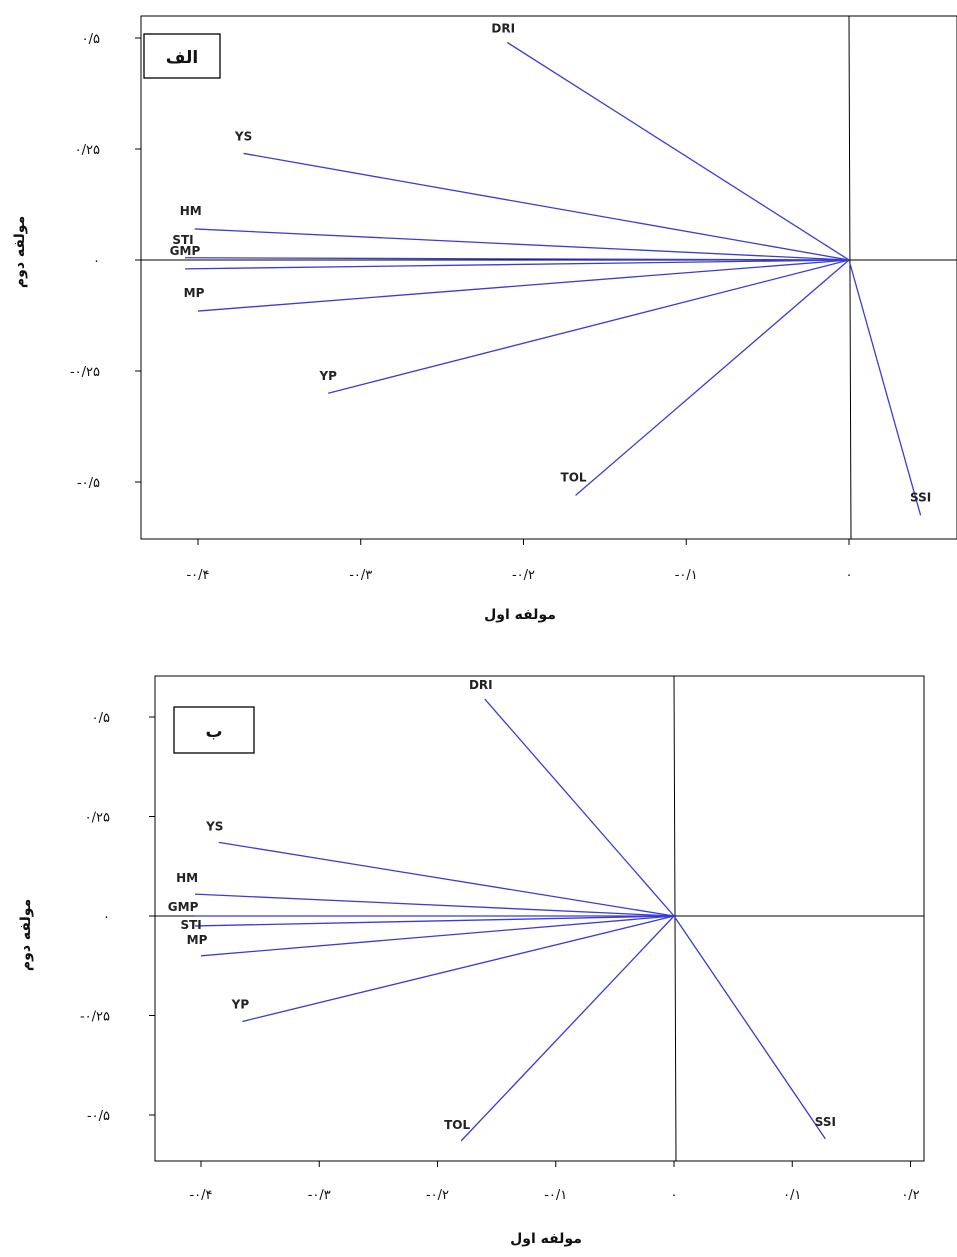 Image resolution: width=957 pixels, height=1257 pixels. What do you see at coordinates (910, 1195) in the screenshot?
I see `x-tick-label: ۰/۲` at bounding box center [910, 1195].